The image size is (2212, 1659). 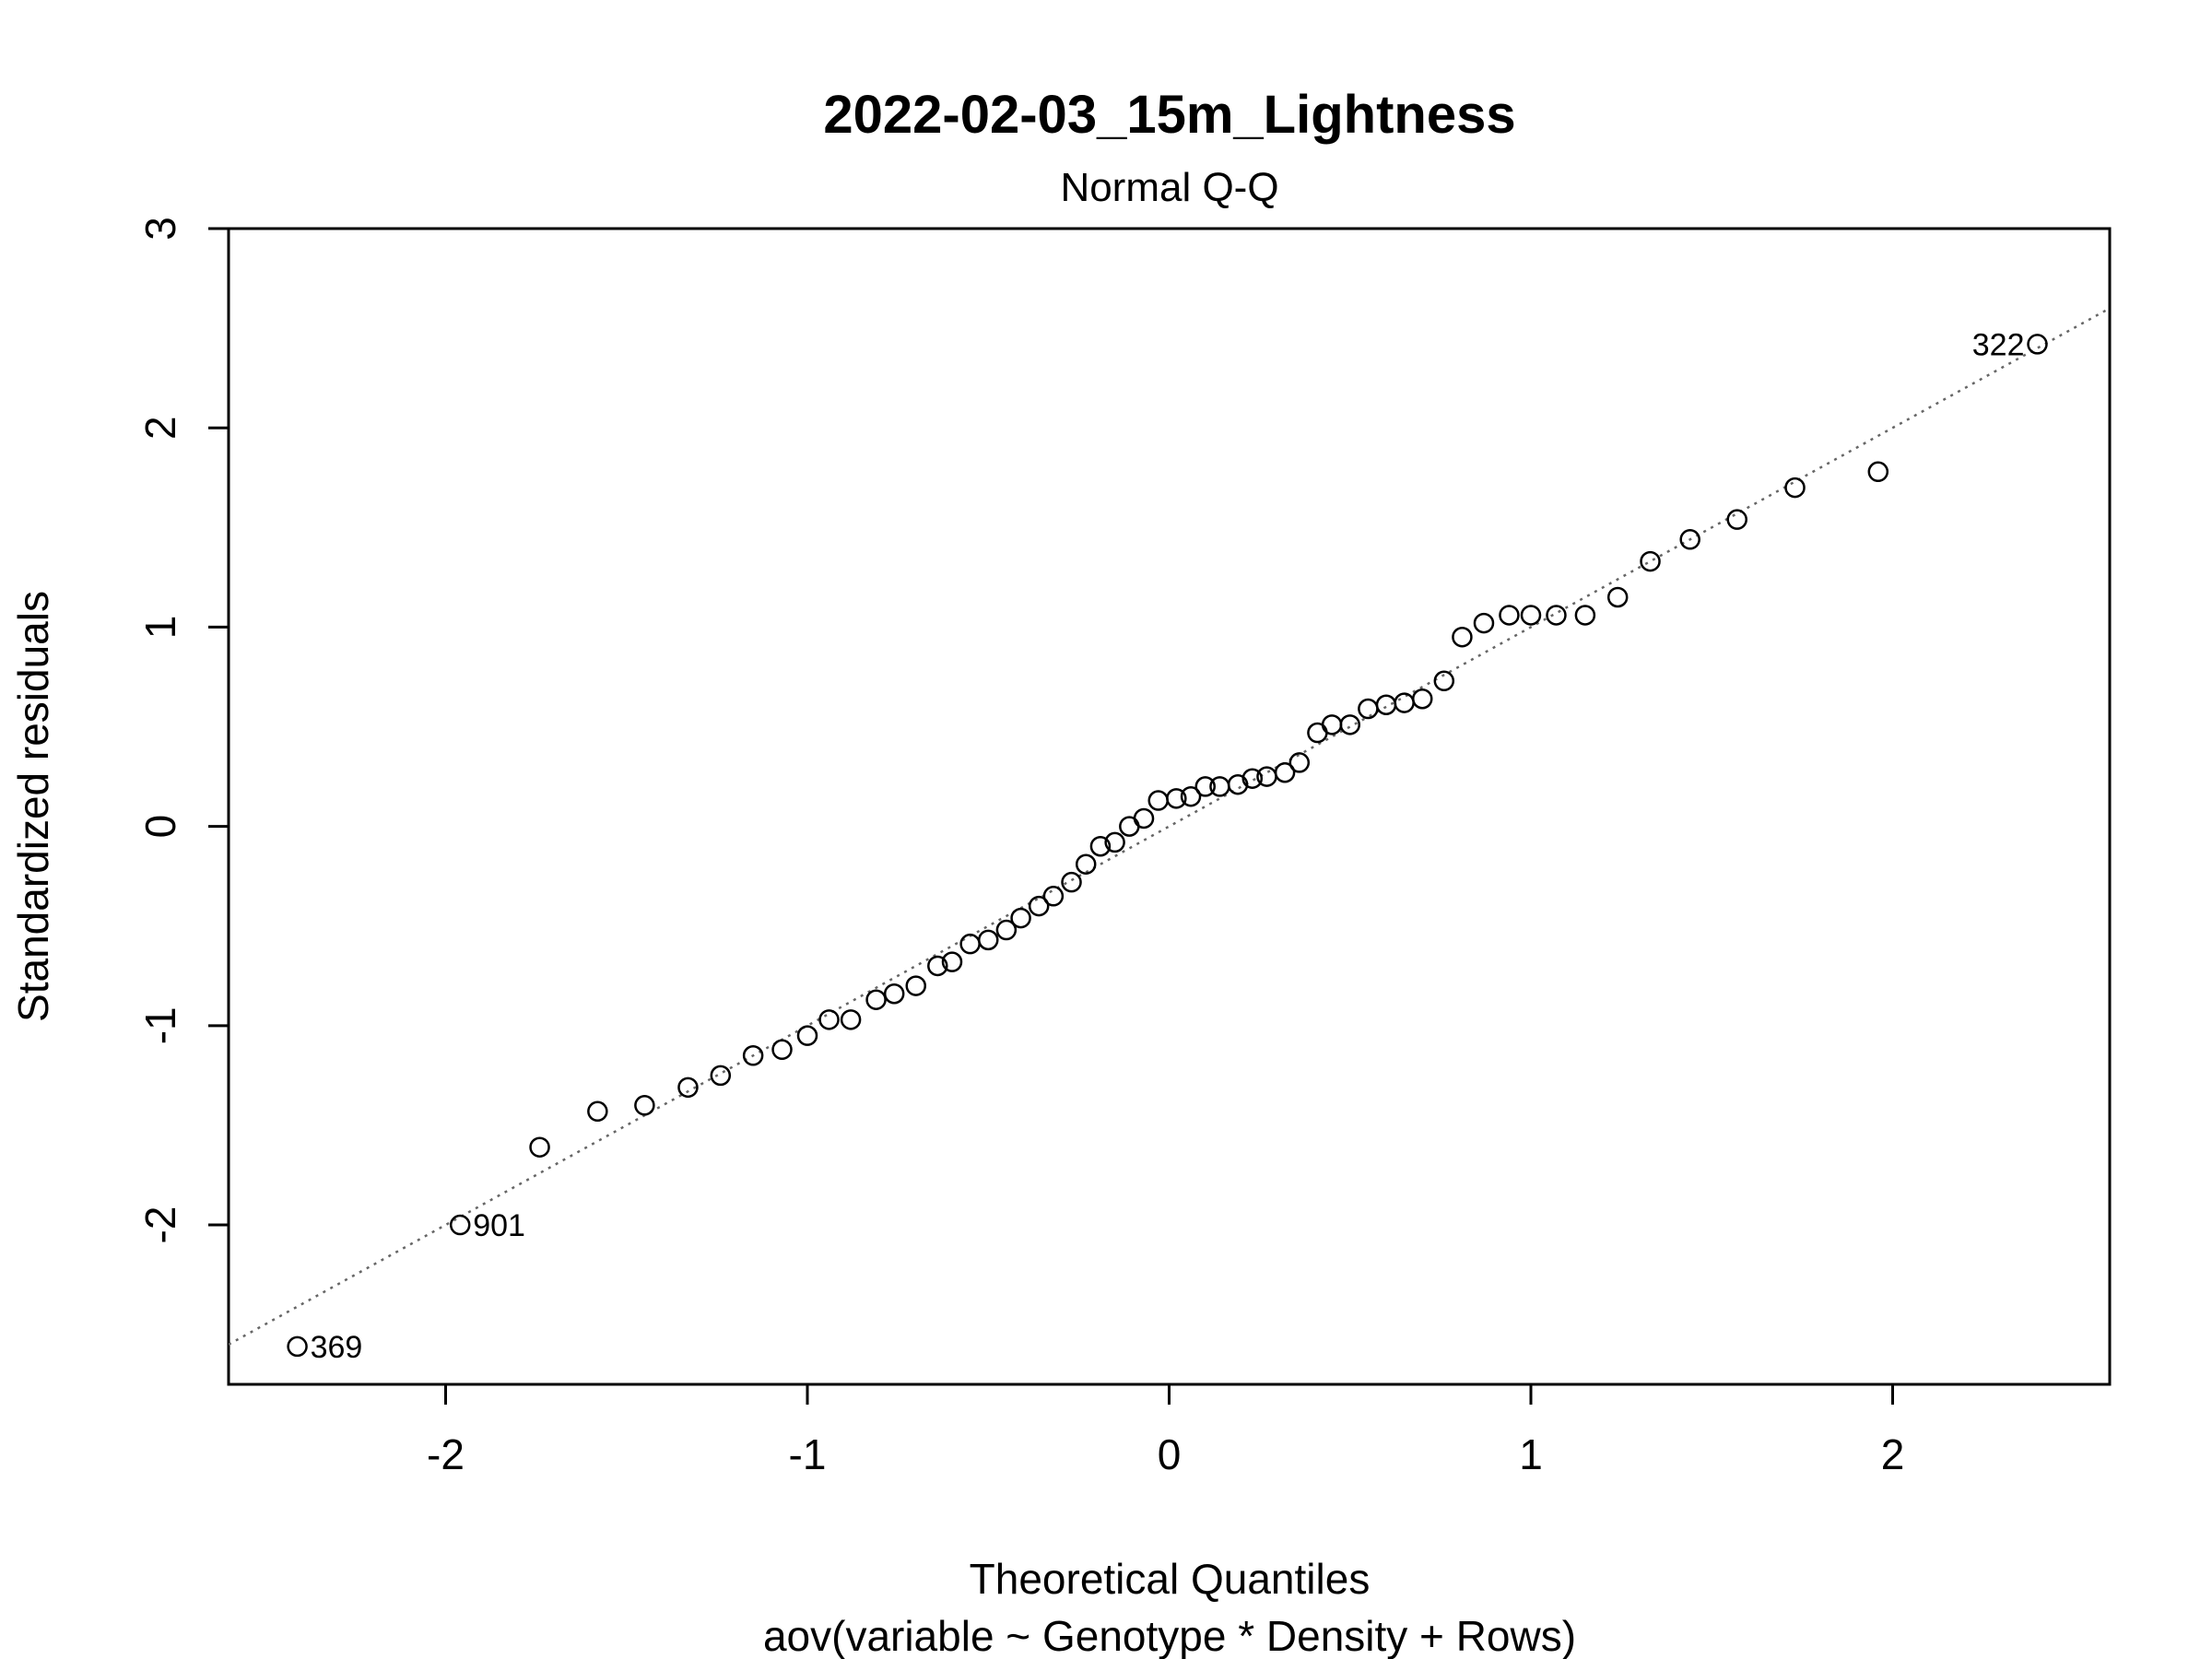 I want to click on point-label: 322, so click(x=1998, y=344).